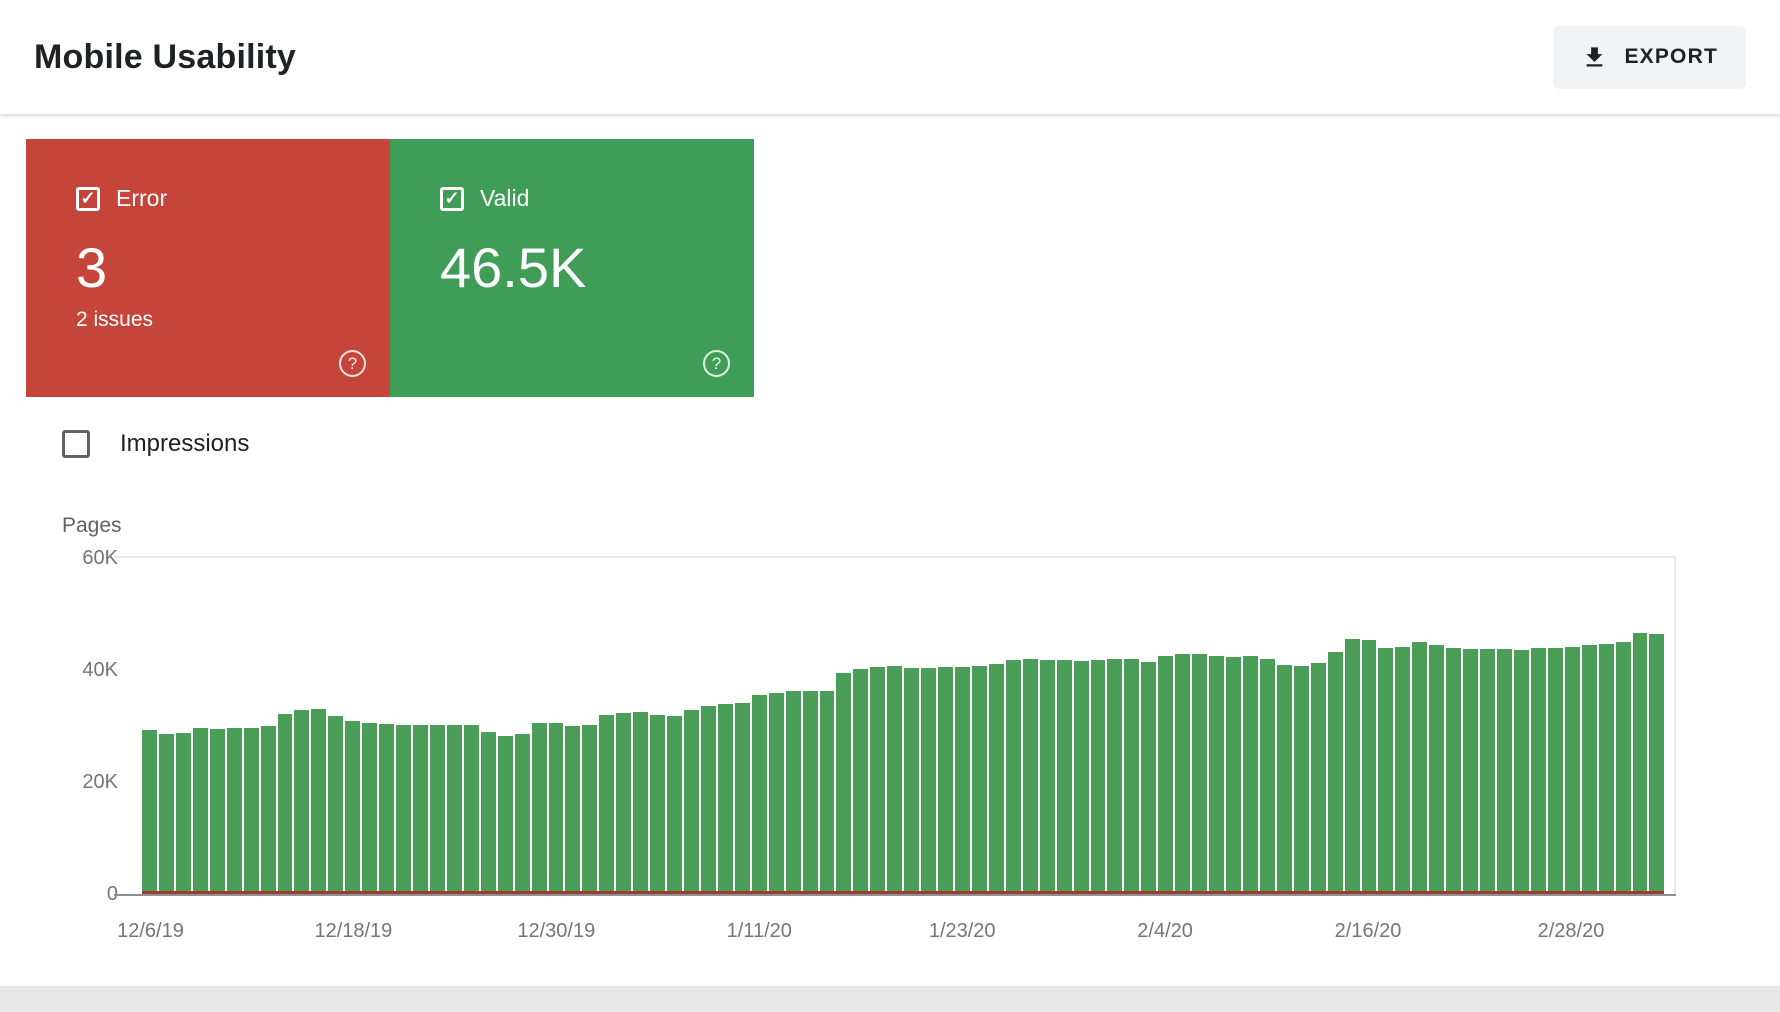 This screenshot has height=1012, width=1780. What do you see at coordinates (88, 198) in the screenshot?
I see `error-checkbox` at bounding box center [88, 198].